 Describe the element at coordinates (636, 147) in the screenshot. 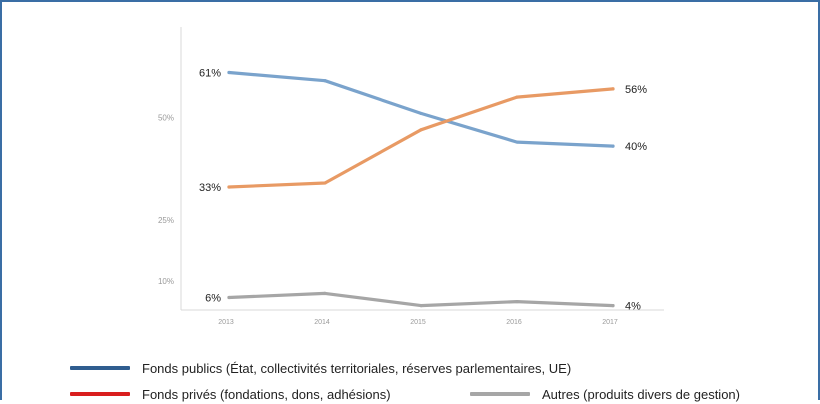

I see `data-label-end-fonds-publics: 40%` at that location.